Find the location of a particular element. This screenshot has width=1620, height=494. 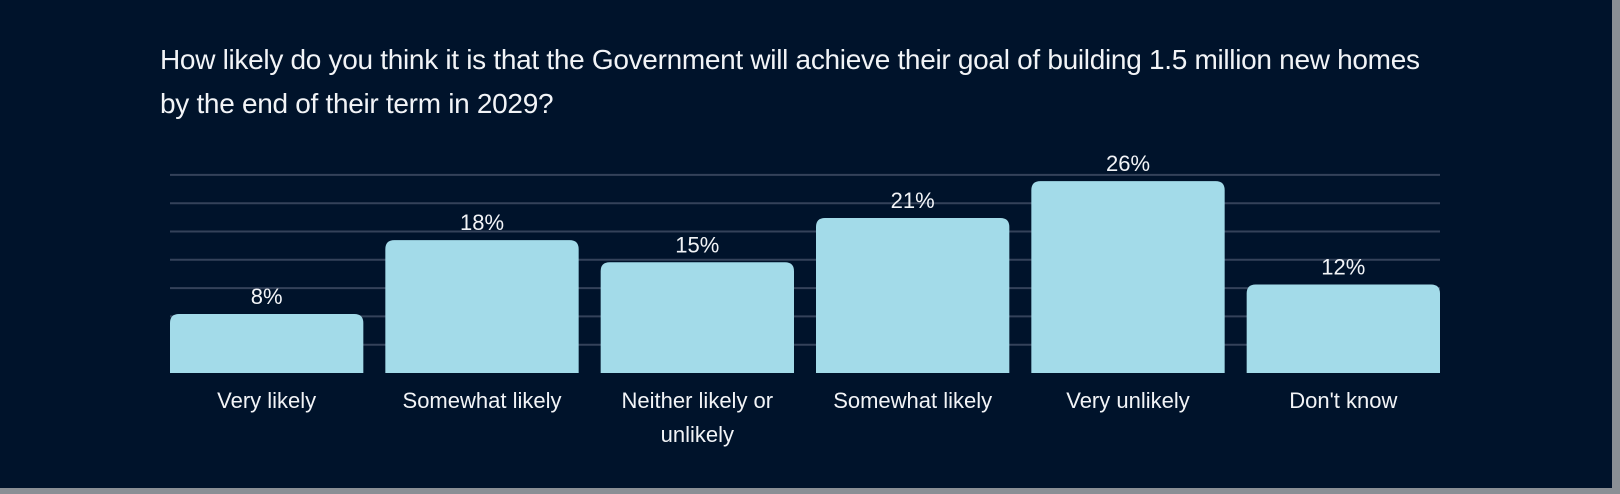

data-label: 8% is located at coordinates (267, 296).